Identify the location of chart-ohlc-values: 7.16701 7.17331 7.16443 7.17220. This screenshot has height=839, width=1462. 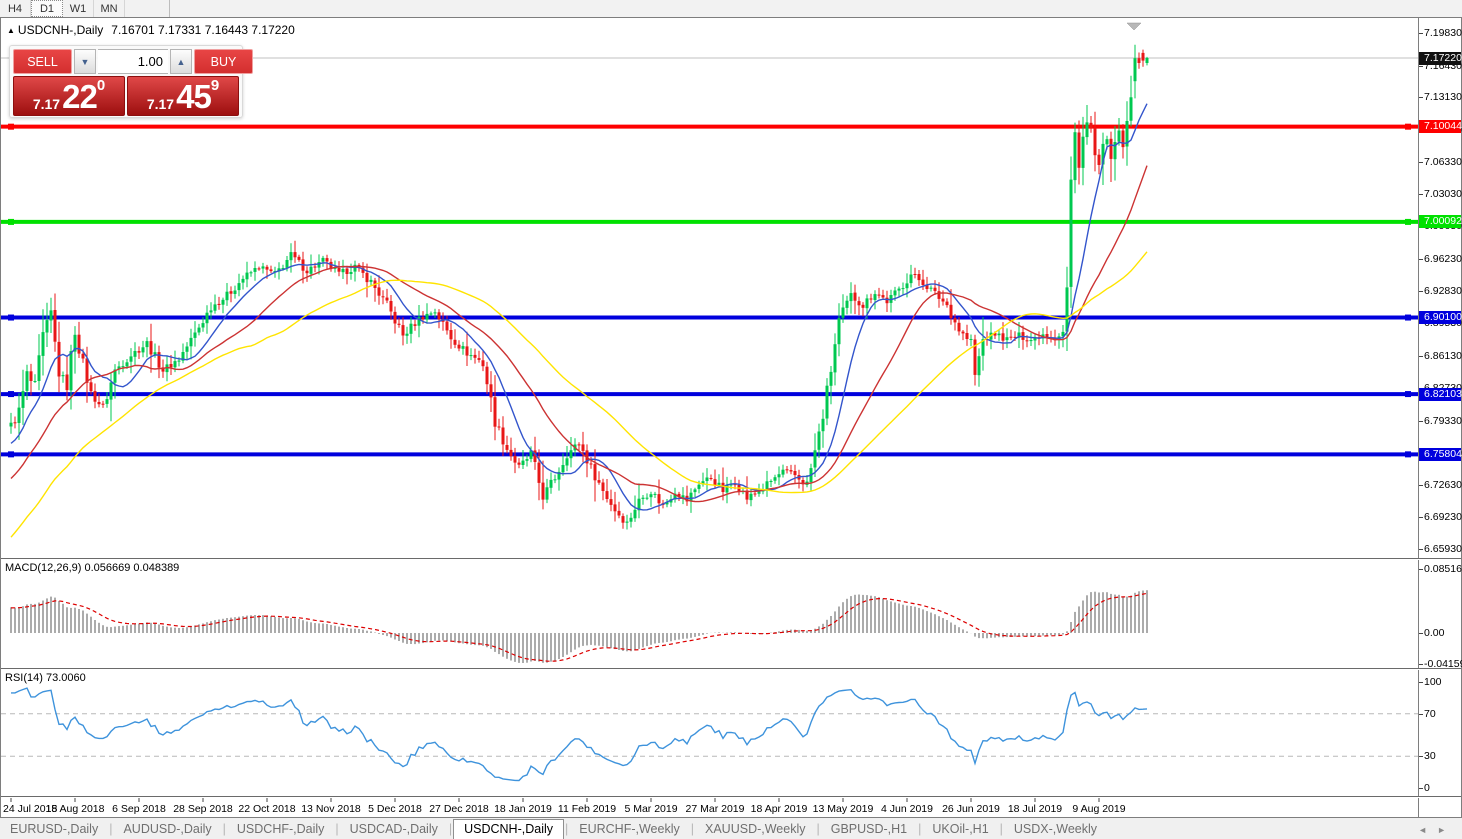
(203, 30).